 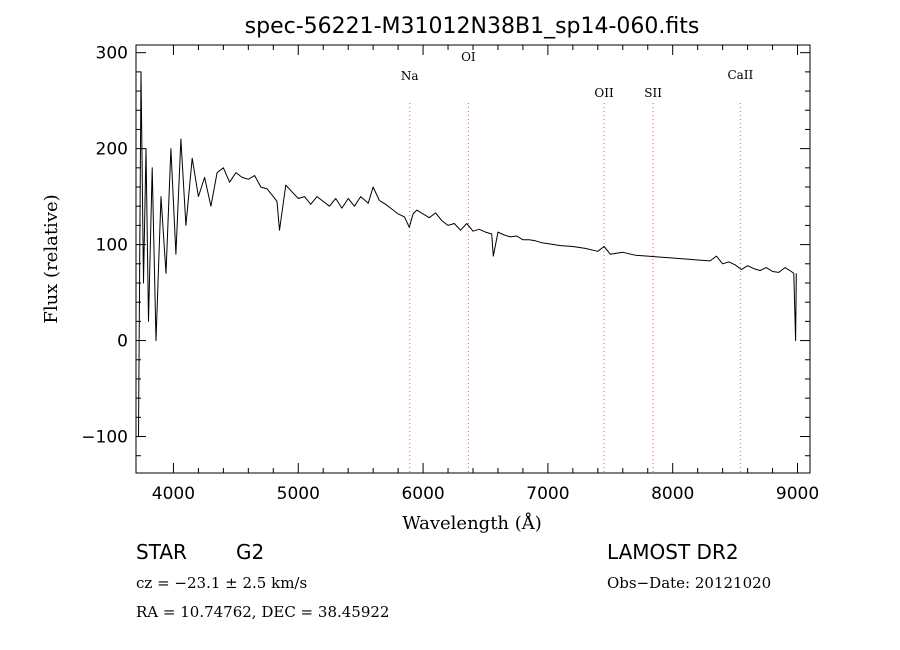 I want to click on y-tick-label: −100, so click(x=104, y=438).